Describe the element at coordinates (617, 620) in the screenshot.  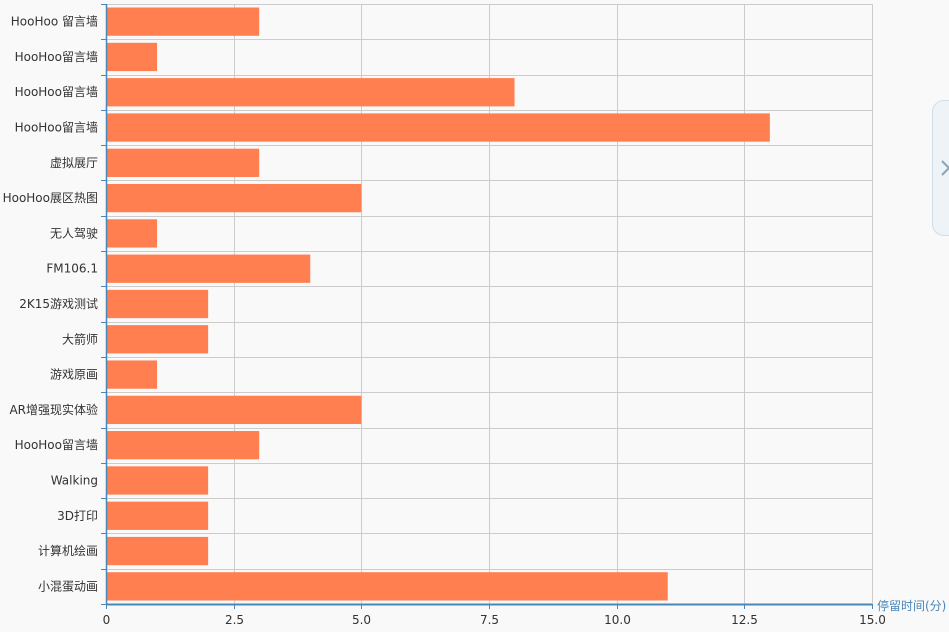
I see `x-tick-label: 10.0` at that location.